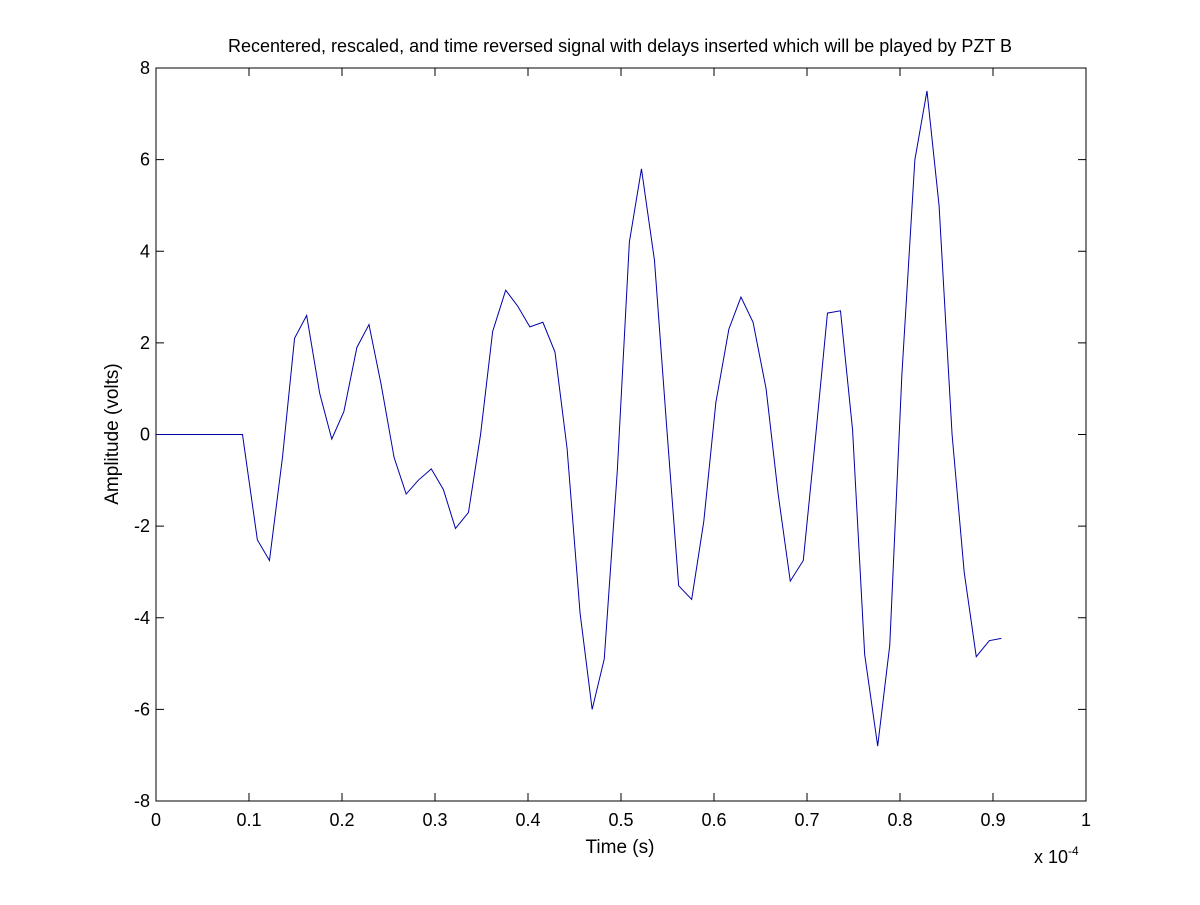 The height and width of the screenshot is (905, 1200). What do you see at coordinates (1051, 857) in the screenshot?
I see `x-axis-multiplier-base: x 10` at bounding box center [1051, 857].